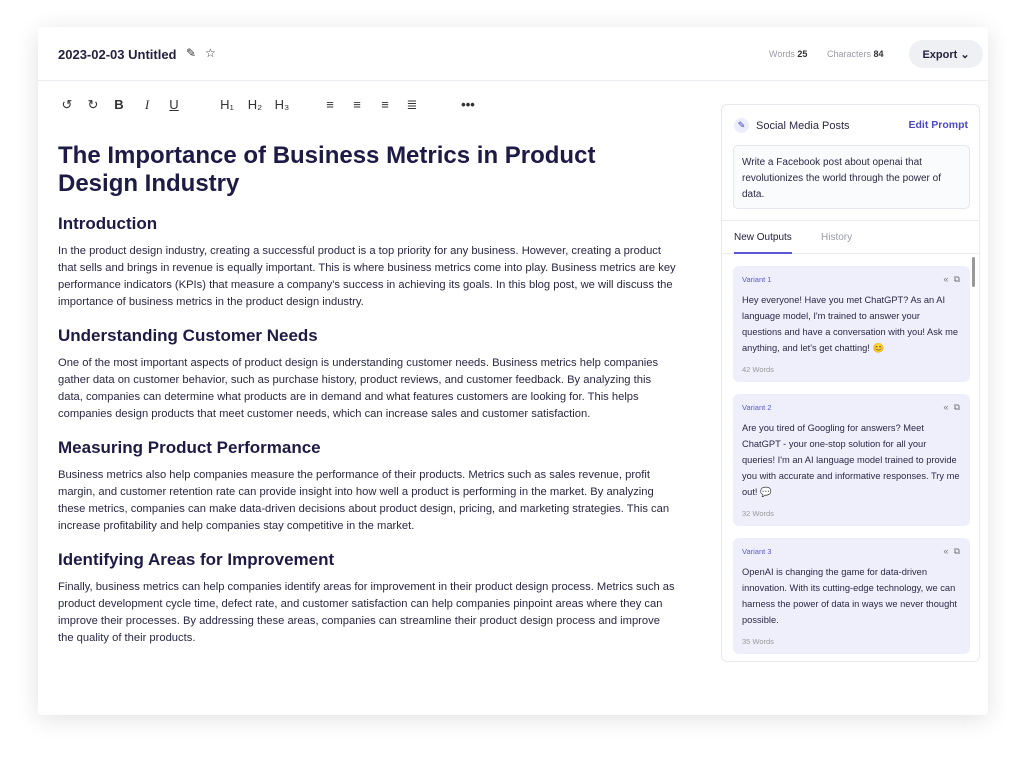 The width and height of the screenshot is (1024, 760). What do you see at coordinates (191, 53) in the screenshot?
I see `edit-icon: ✎` at bounding box center [191, 53].